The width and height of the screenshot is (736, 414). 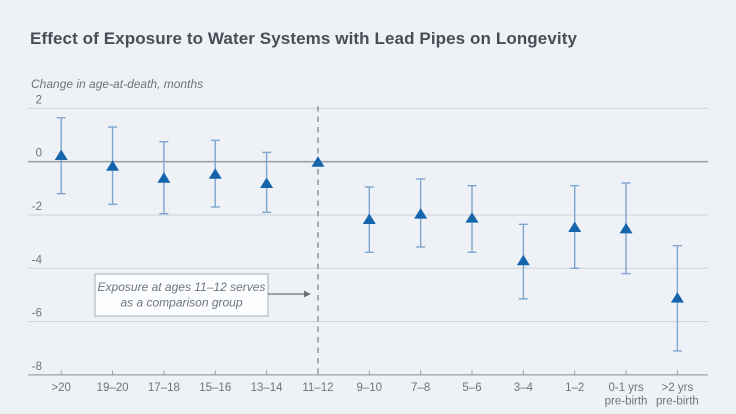 I want to click on x-tick-label: 9–10, so click(x=370, y=388).